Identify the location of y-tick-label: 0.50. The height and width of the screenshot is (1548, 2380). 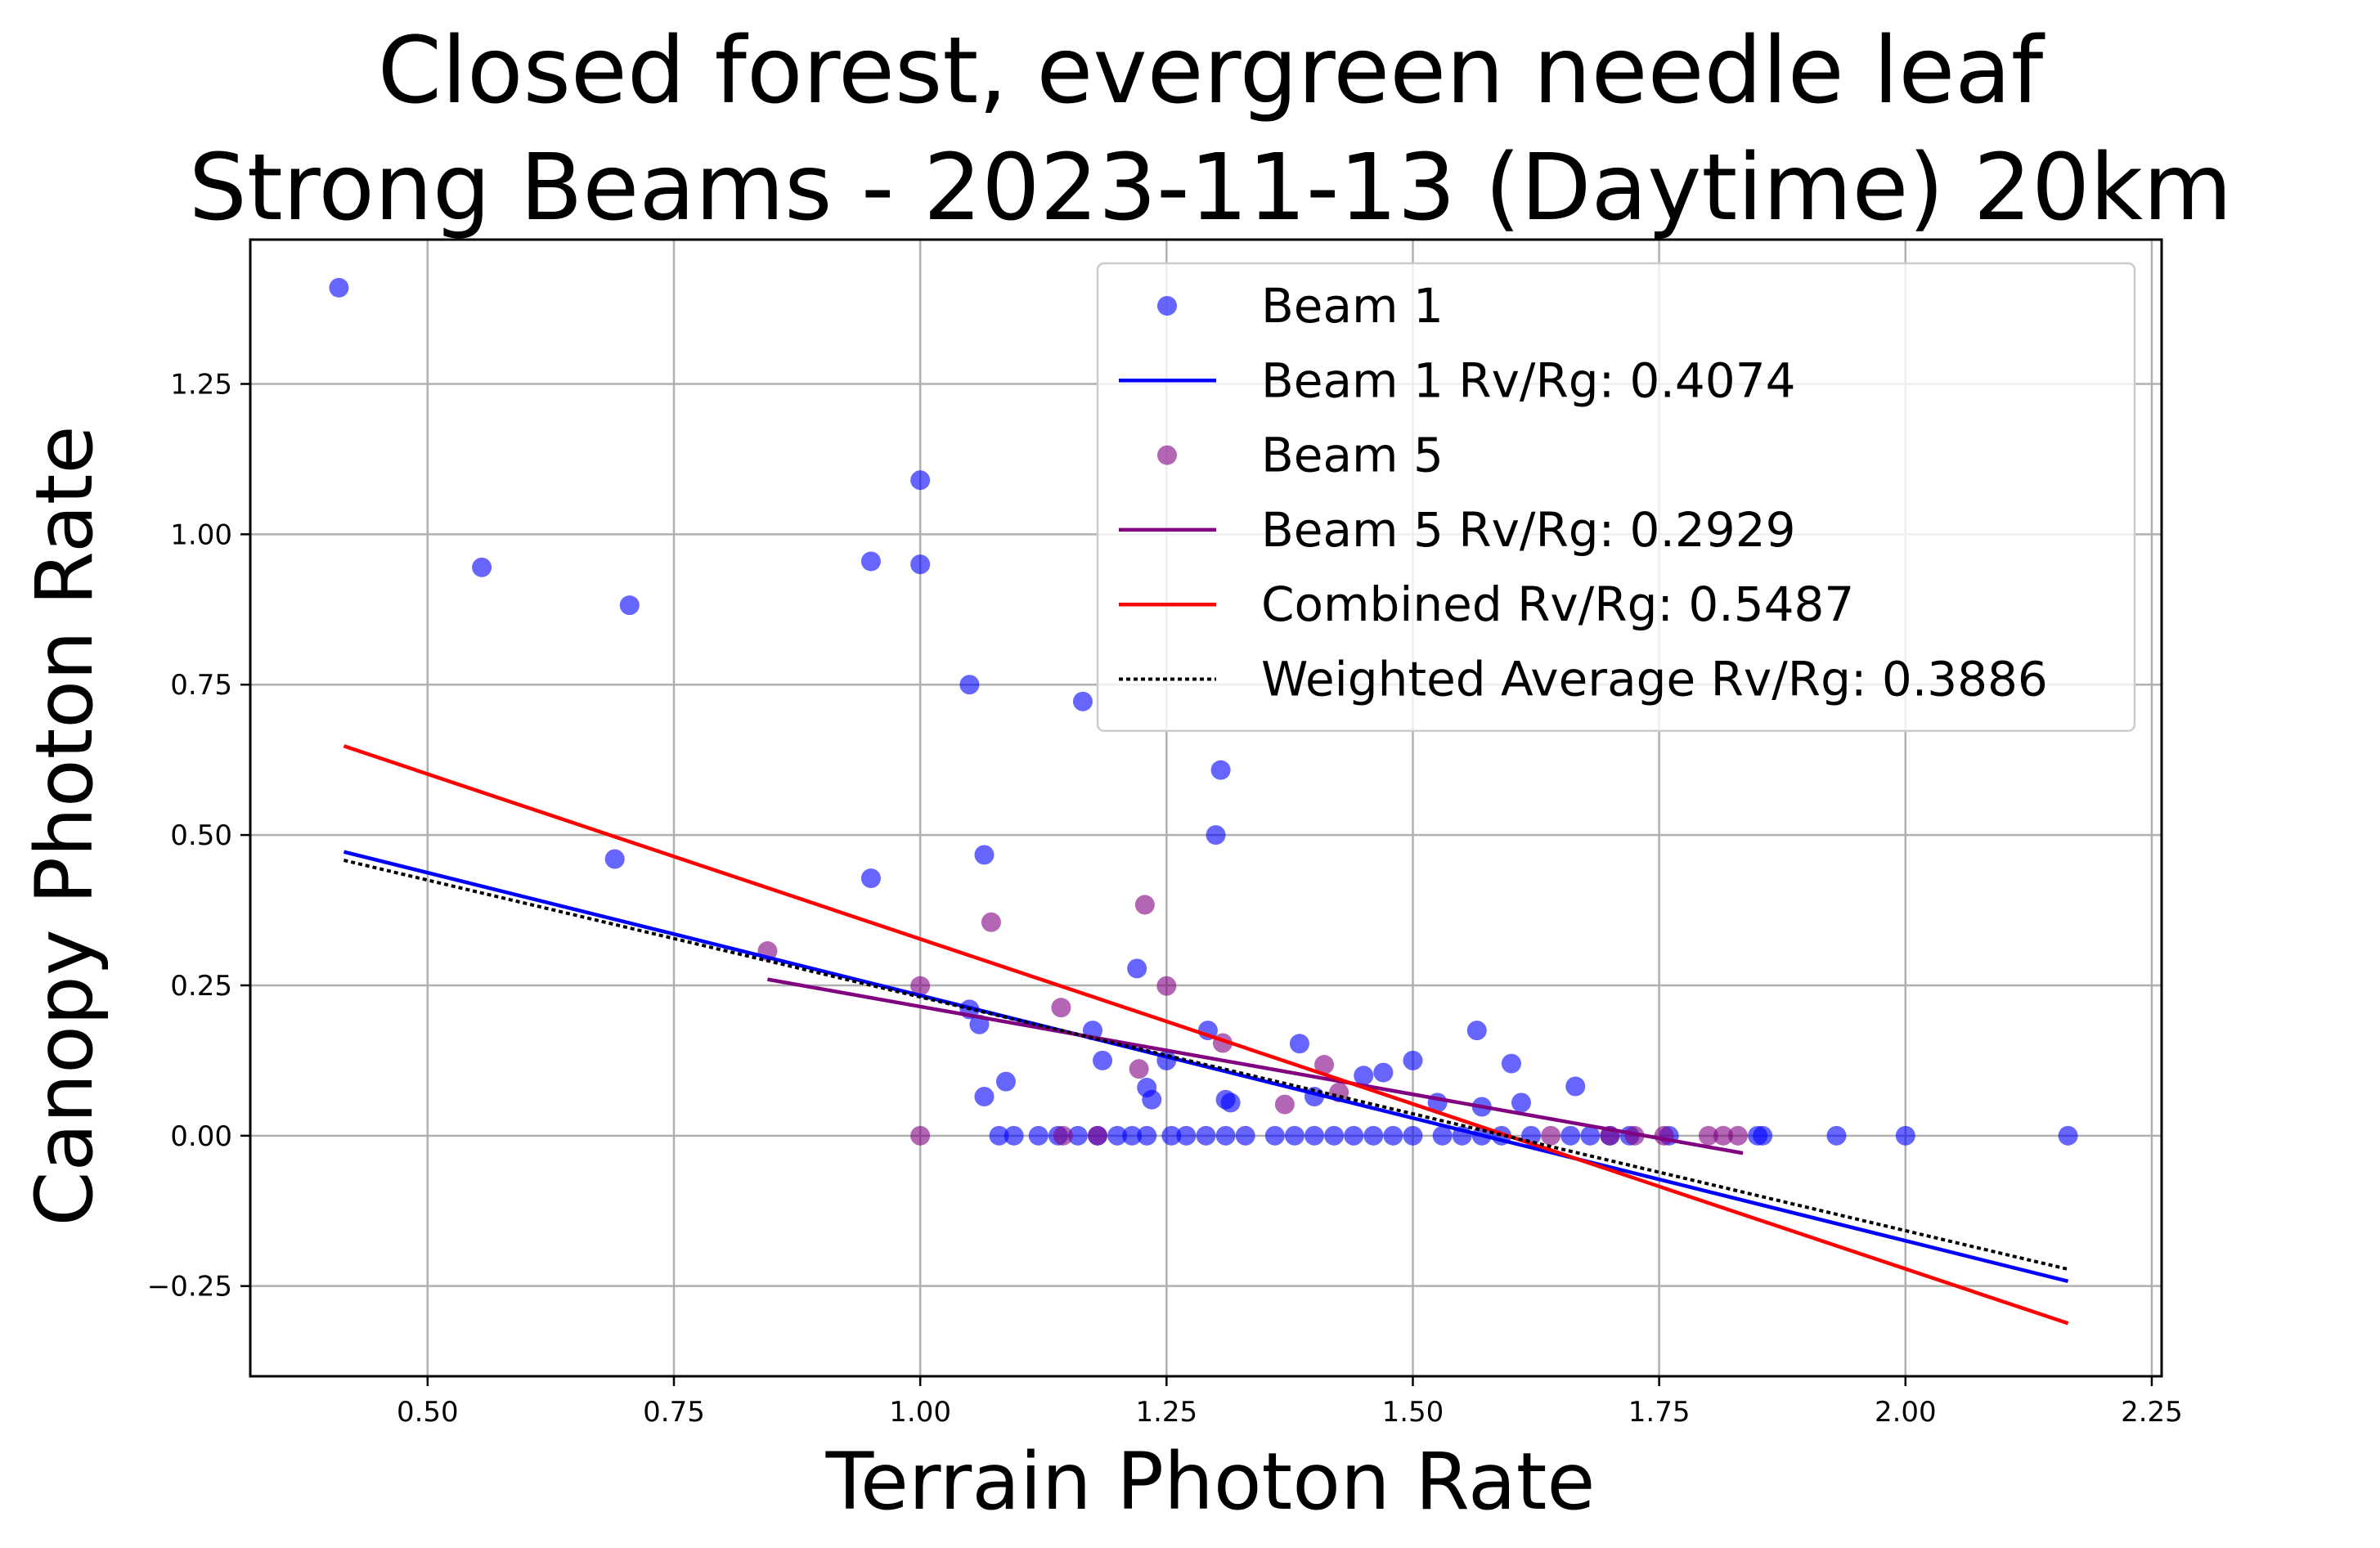
(201, 835).